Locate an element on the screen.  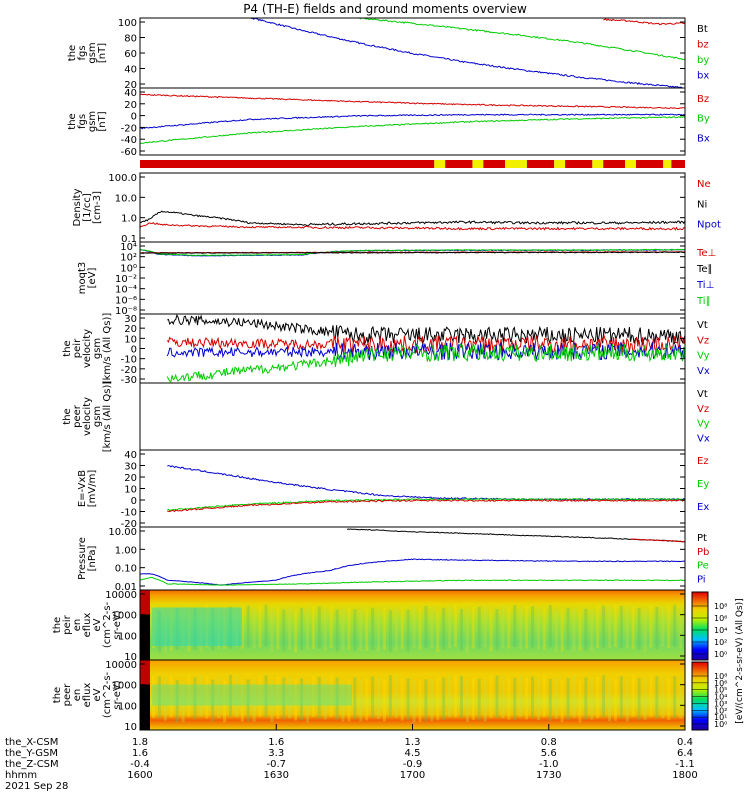
series-Pe is located at coordinates (412, 581).